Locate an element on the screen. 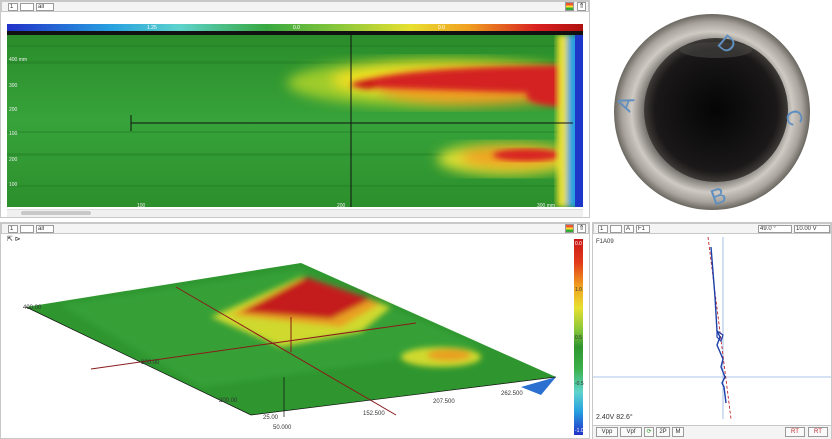 This screenshot has height=439, width=832. rotate-icon: ⇱ ⊳ is located at coordinates (14, 239).